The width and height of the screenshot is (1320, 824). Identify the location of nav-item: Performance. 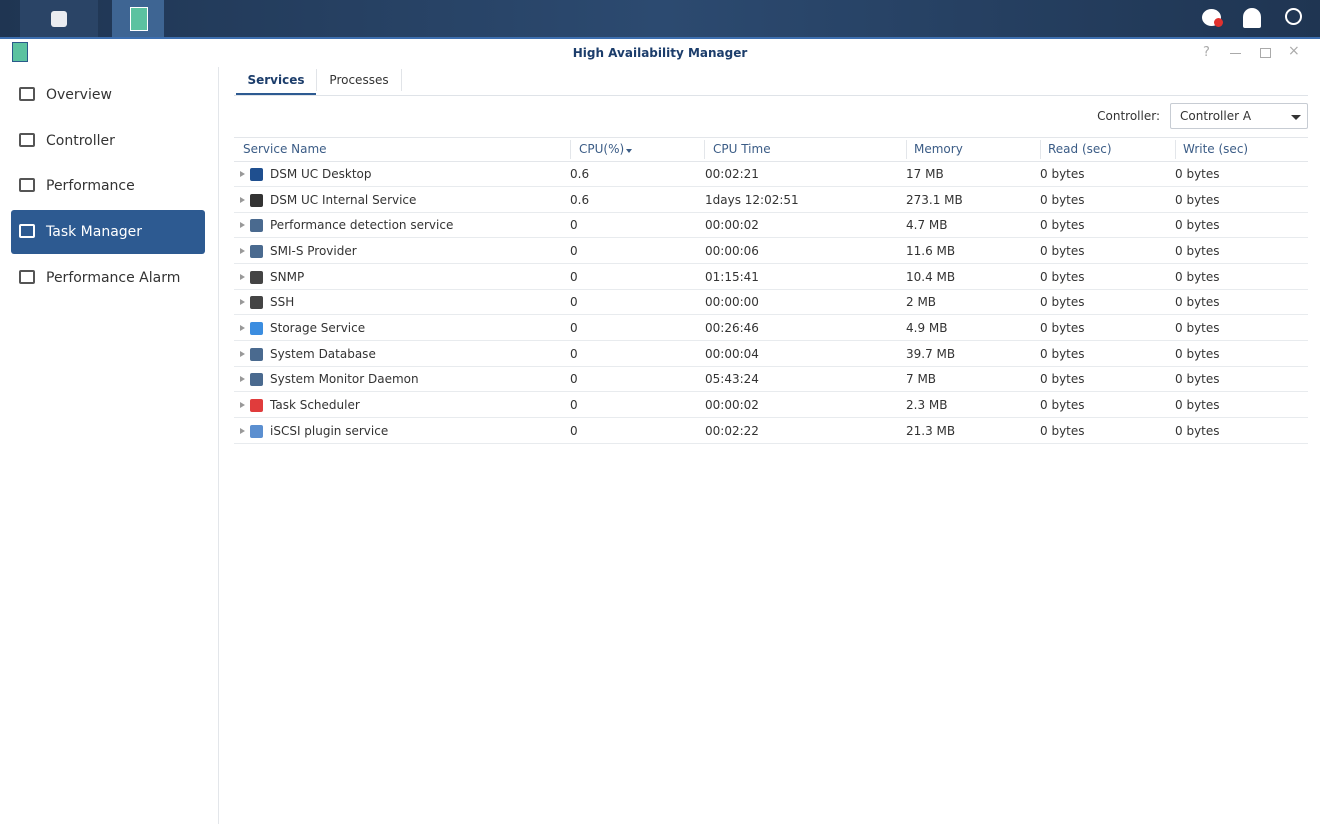
(108, 186).